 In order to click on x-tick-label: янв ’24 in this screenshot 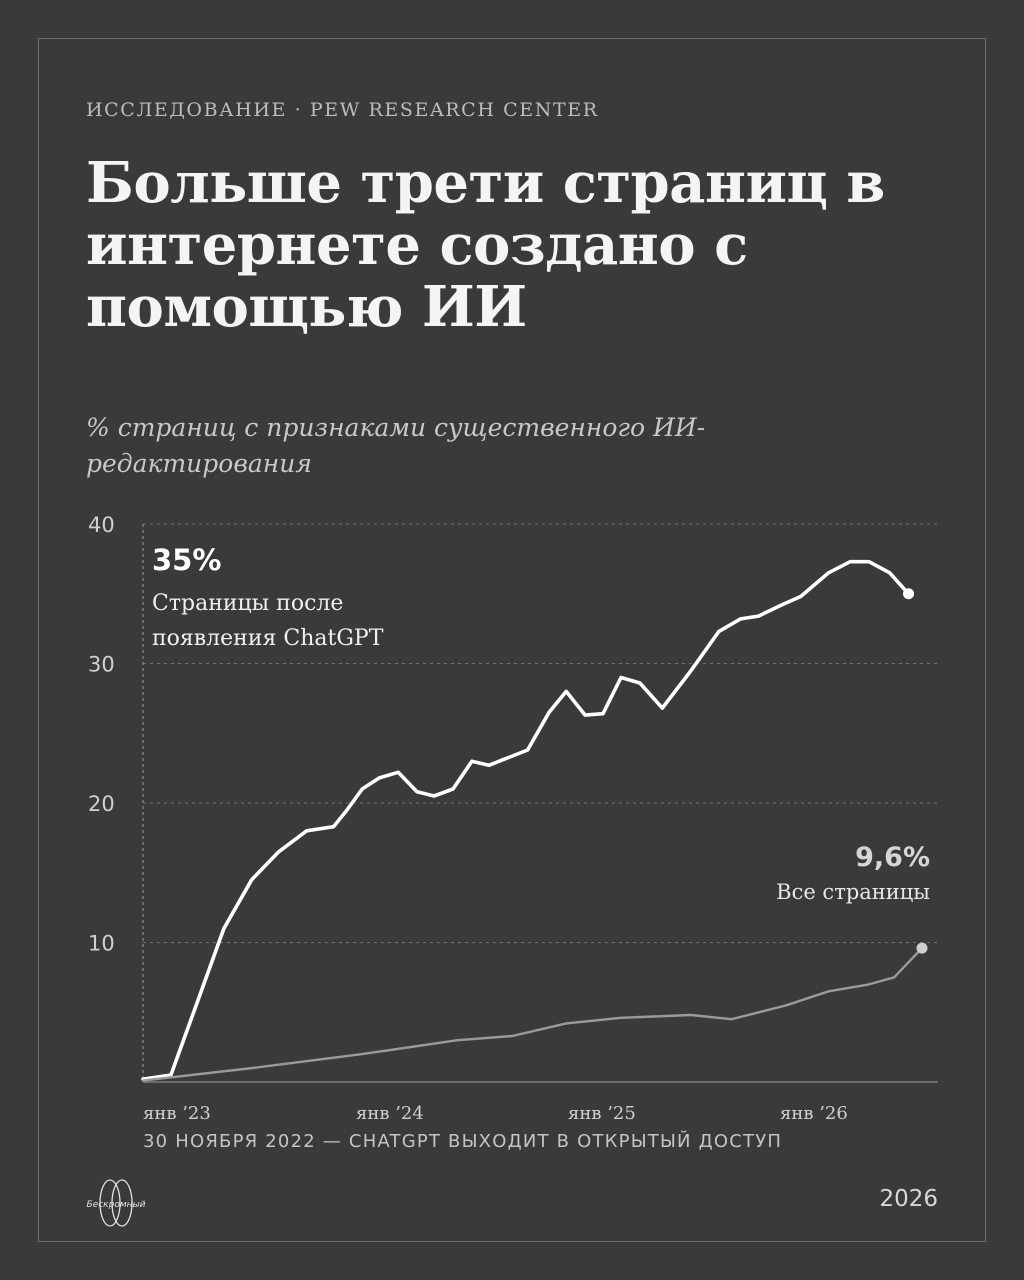, I will do `click(390, 1113)`.